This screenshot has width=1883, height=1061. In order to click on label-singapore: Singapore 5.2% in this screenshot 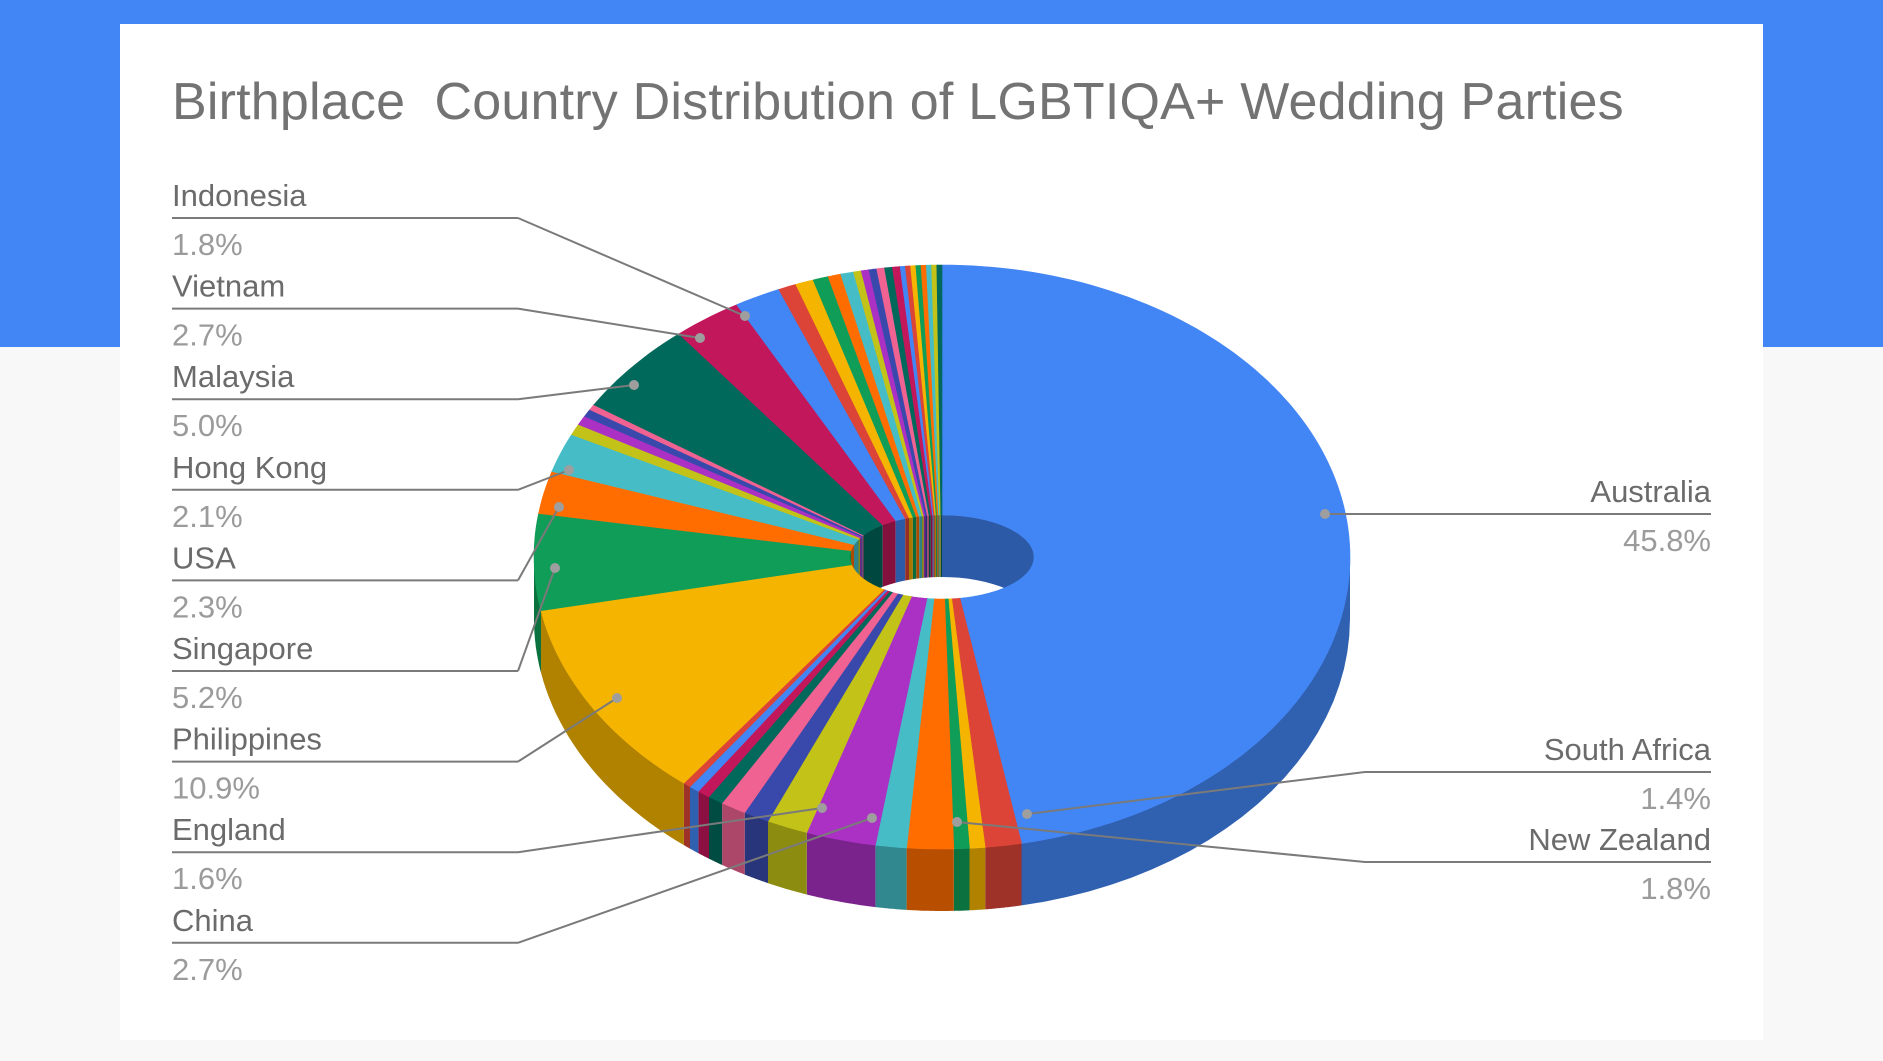, I will do `click(366, 639)`.